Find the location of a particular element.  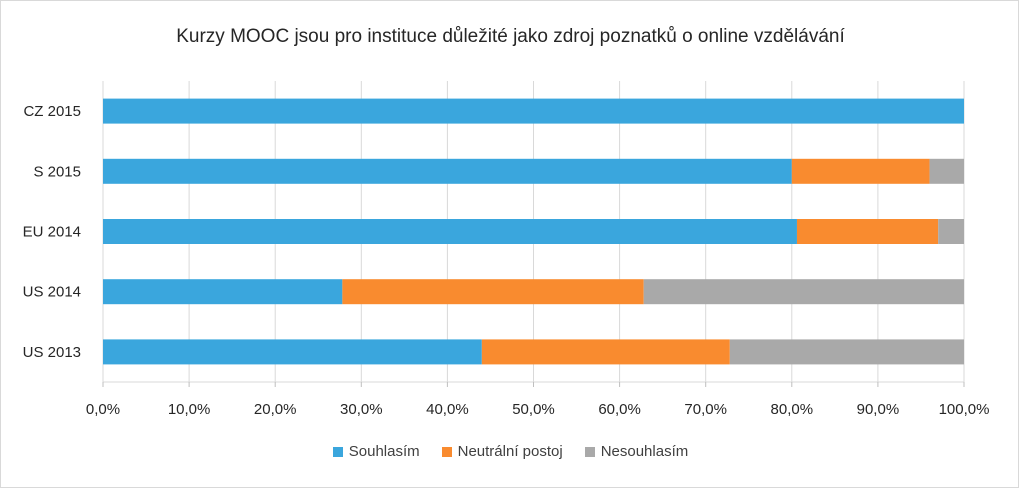

y-tick-label: S 2015 is located at coordinates (57, 171).